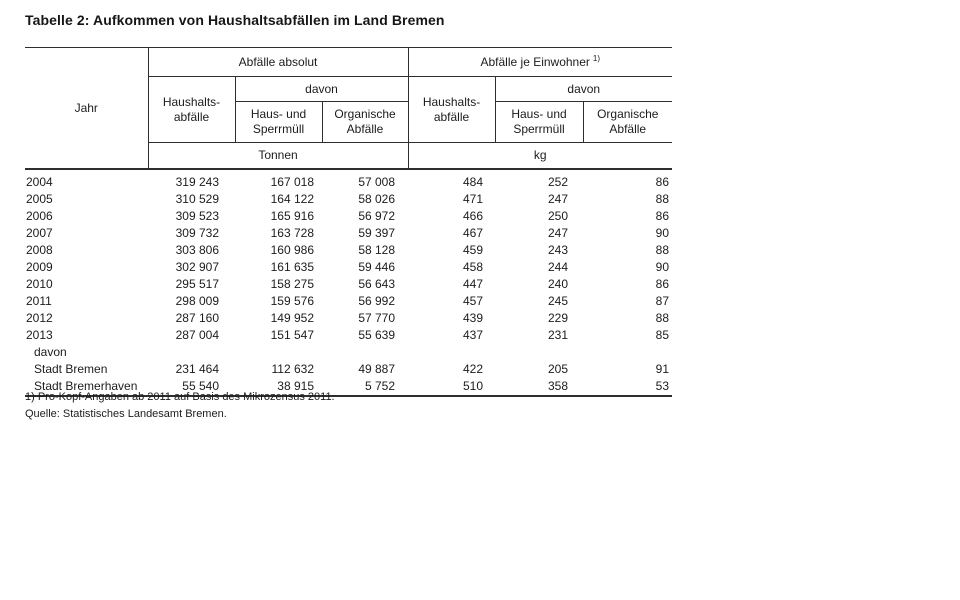 The image size is (960, 600). I want to click on cell-value: 459, so click(473, 250).